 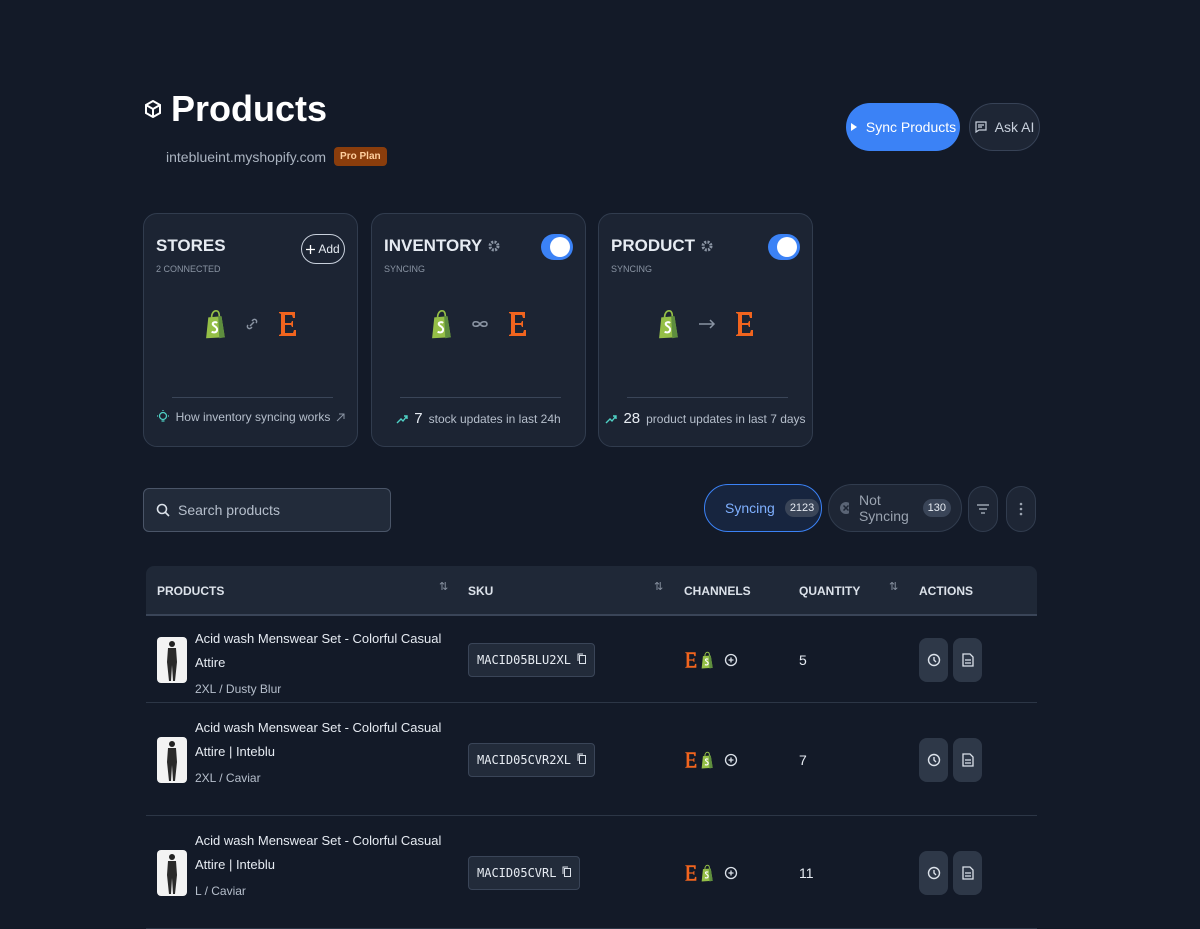 I want to click on search-placeholder: Search products, so click(x=229, y=510).